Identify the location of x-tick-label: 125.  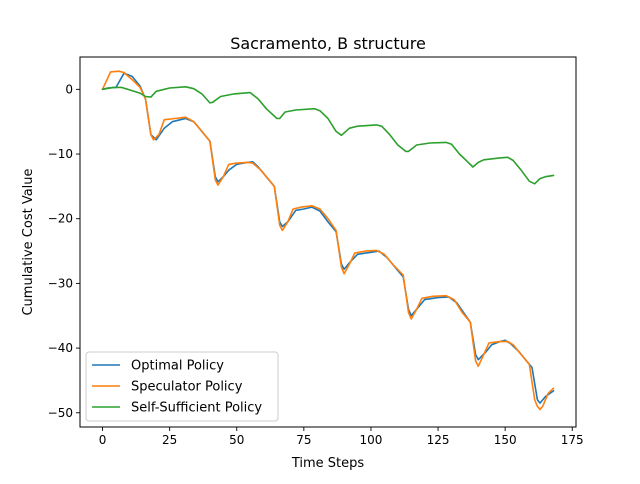
(438, 440).